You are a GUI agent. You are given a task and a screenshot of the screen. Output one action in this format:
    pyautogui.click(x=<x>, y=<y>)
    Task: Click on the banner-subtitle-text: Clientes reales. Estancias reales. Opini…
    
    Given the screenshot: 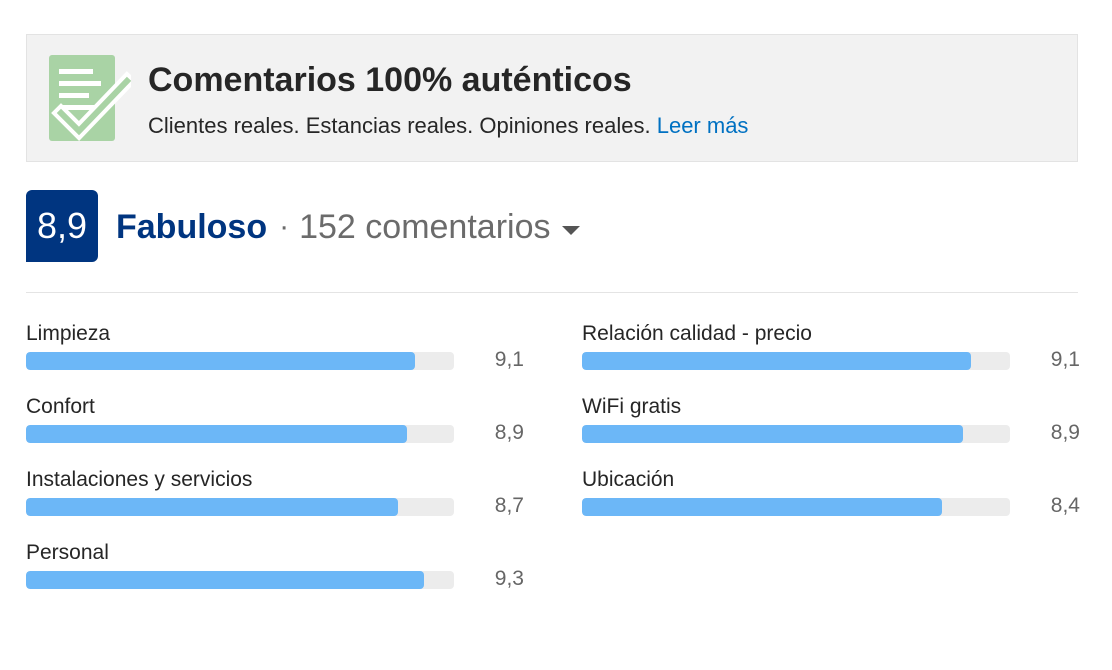 What is the action you would take?
    pyautogui.click(x=399, y=125)
    